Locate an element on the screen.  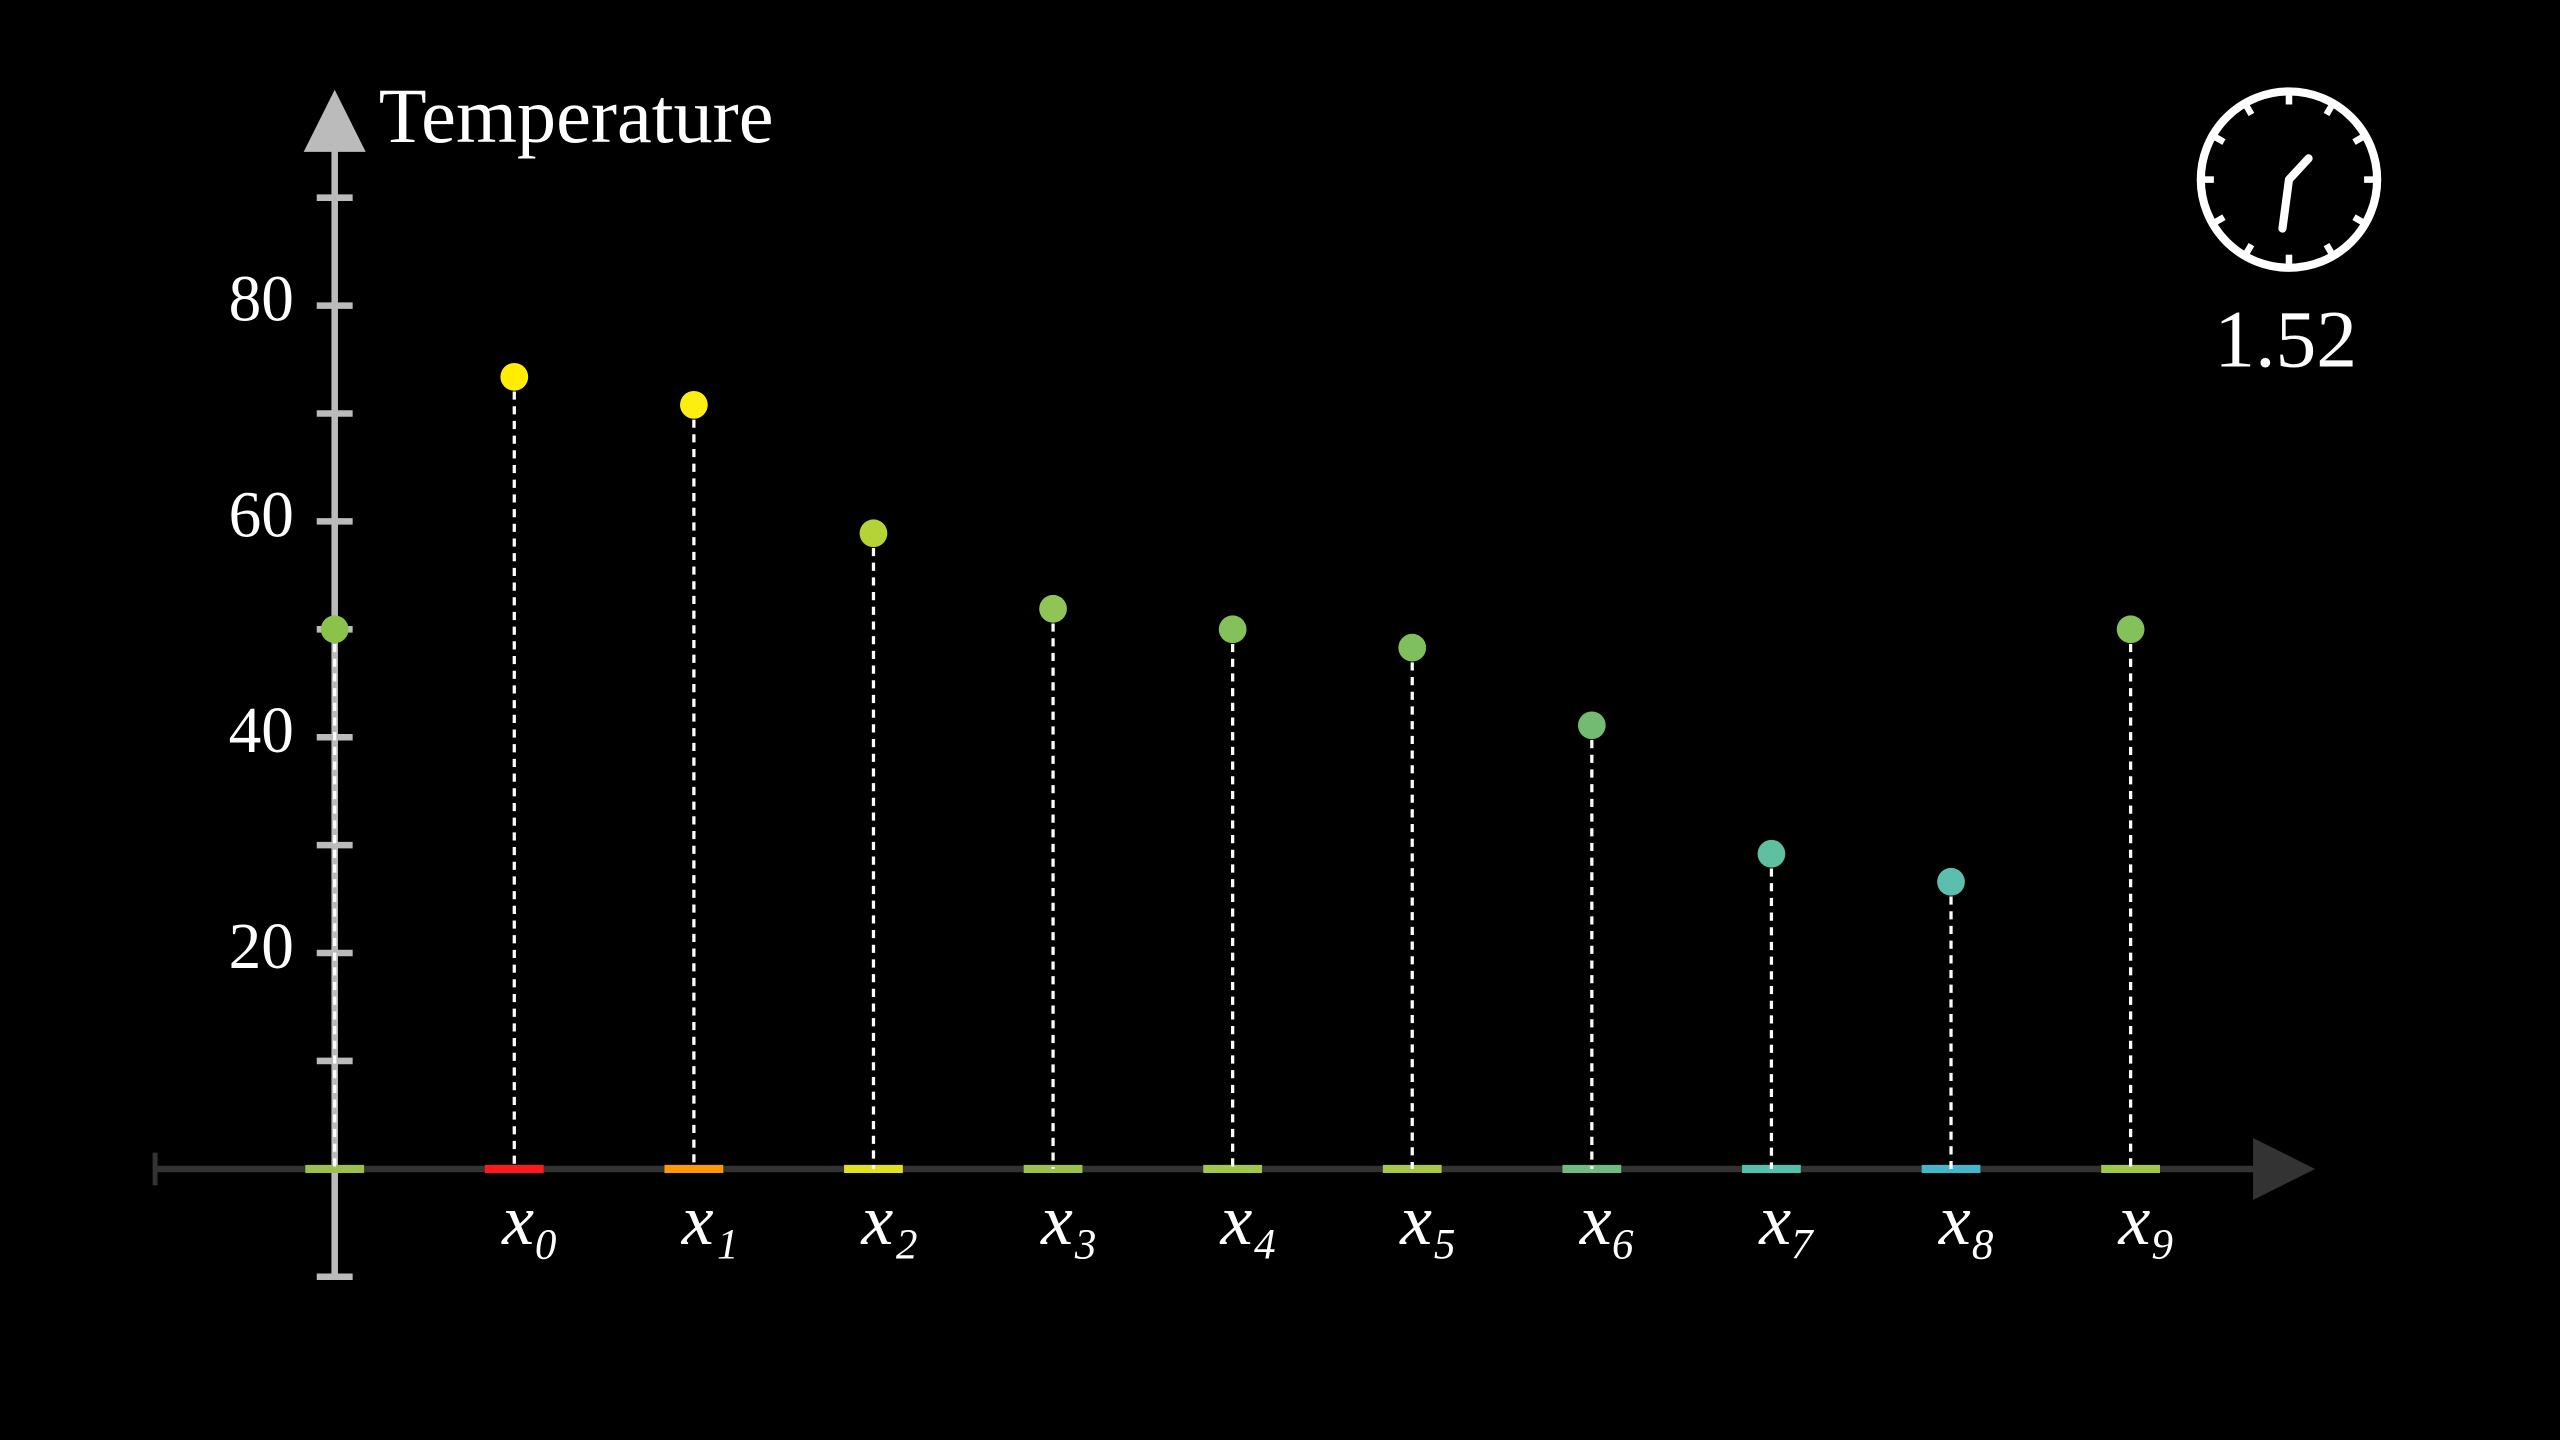
x-axis-arrow is located at coordinates (2284, 1168).